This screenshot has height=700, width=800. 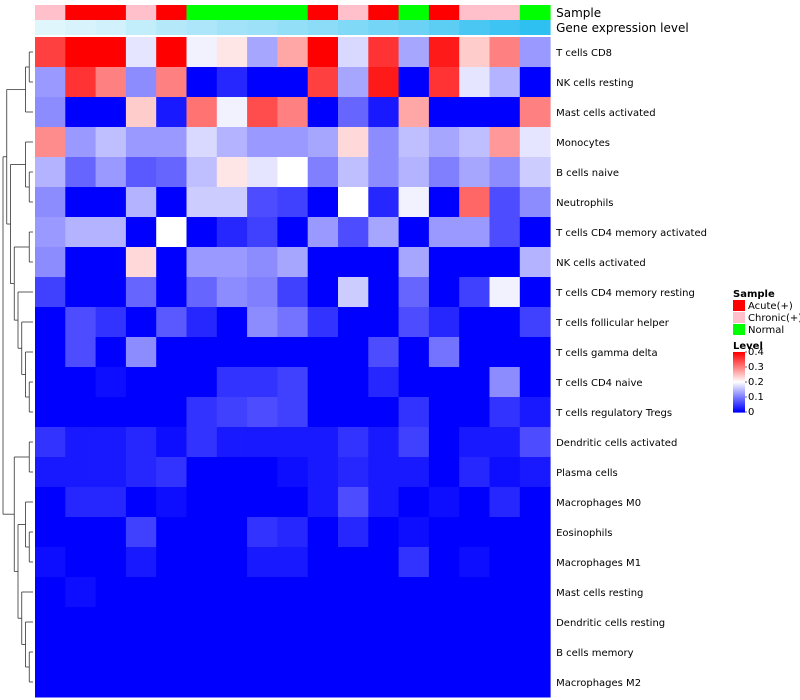 I want to click on row-label: Macrophages M2, so click(x=598, y=683).